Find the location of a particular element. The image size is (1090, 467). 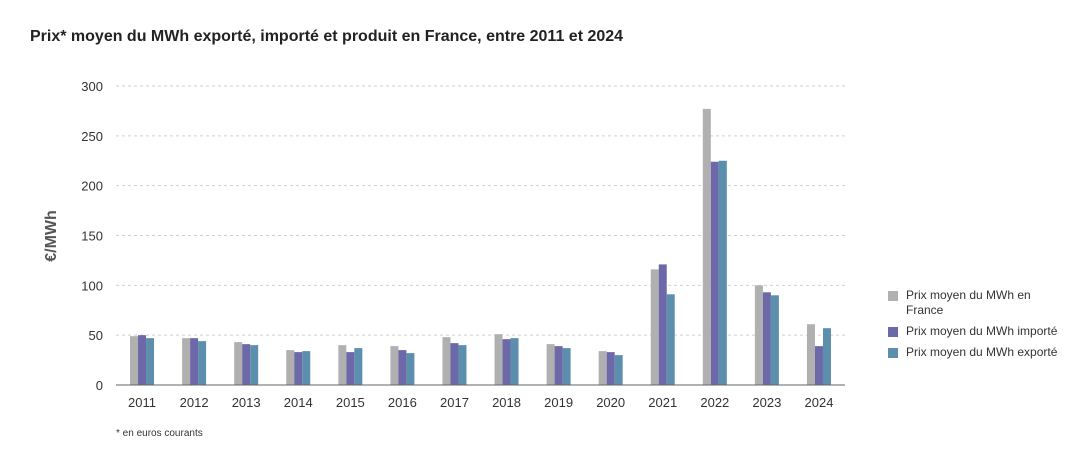

legend-item: Prix moyen du MWh exporté is located at coordinates (978, 352).